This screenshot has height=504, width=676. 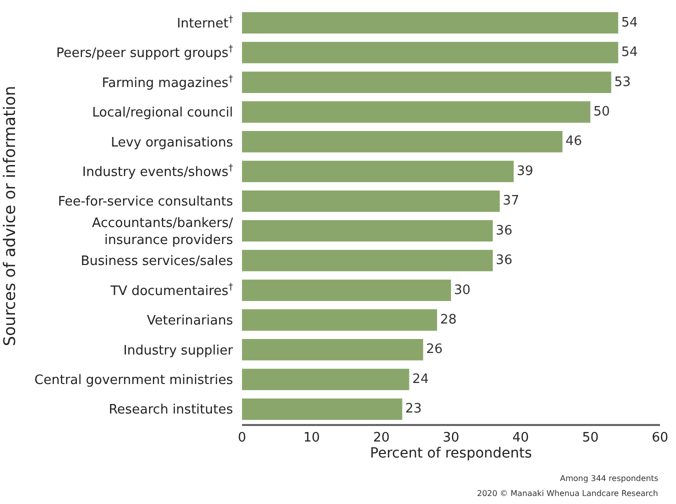 I want to click on y-tick-label: Industry supplier, so click(x=178, y=350).